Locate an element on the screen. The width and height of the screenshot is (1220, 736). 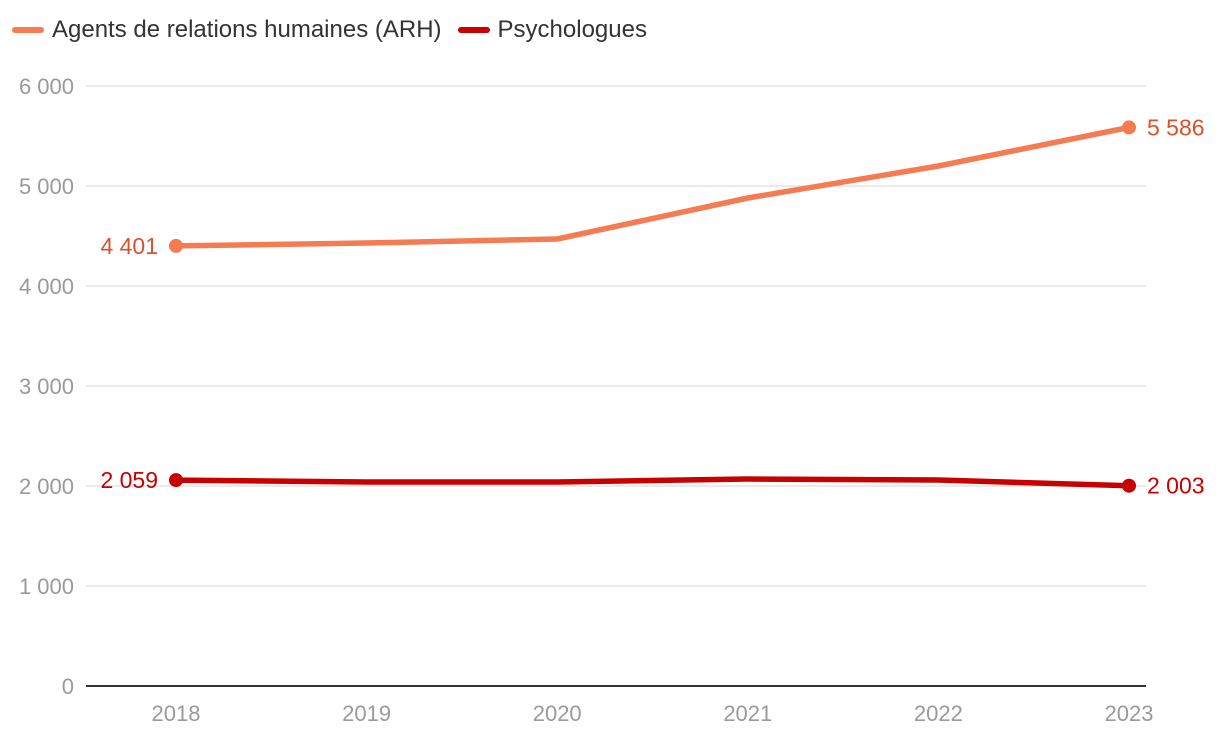
legend-label-arh: Agents de relations humaines (ARH) is located at coordinates (247, 29).